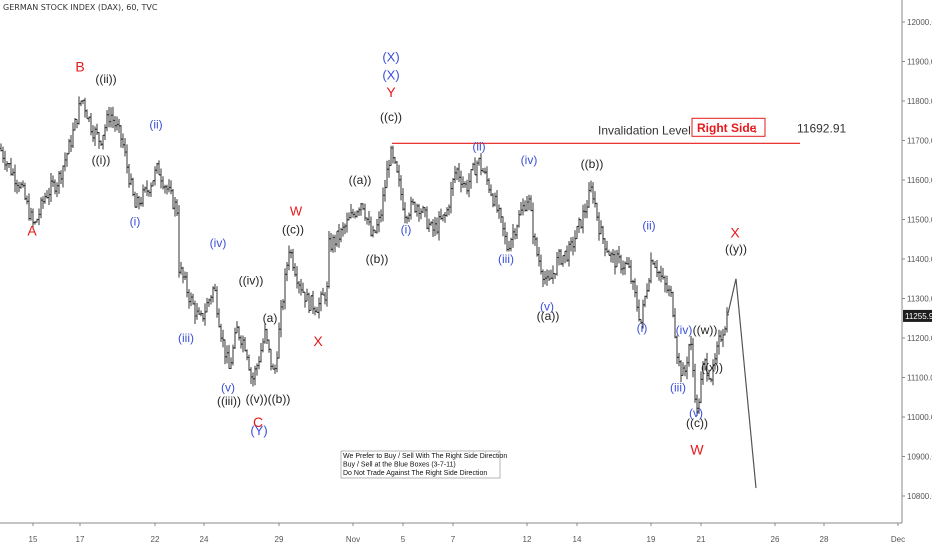 The width and height of the screenshot is (932, 555). I want to click on wave-label: ((iv)), so click(251, 281).